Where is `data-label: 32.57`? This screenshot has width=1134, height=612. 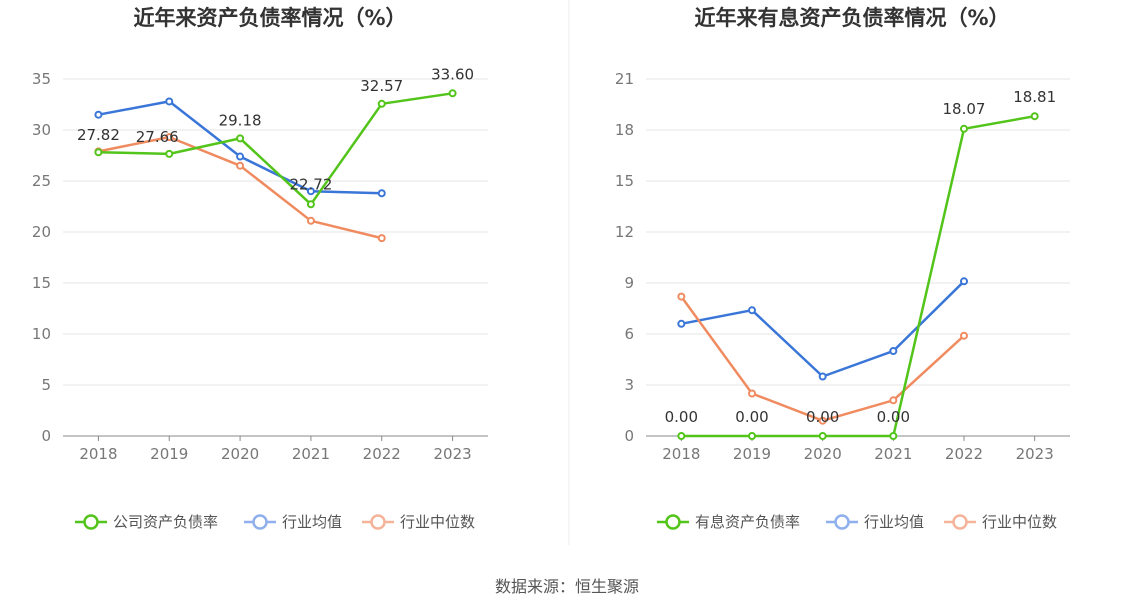
data-label: 32.57 is located at coordinates (381, 86).